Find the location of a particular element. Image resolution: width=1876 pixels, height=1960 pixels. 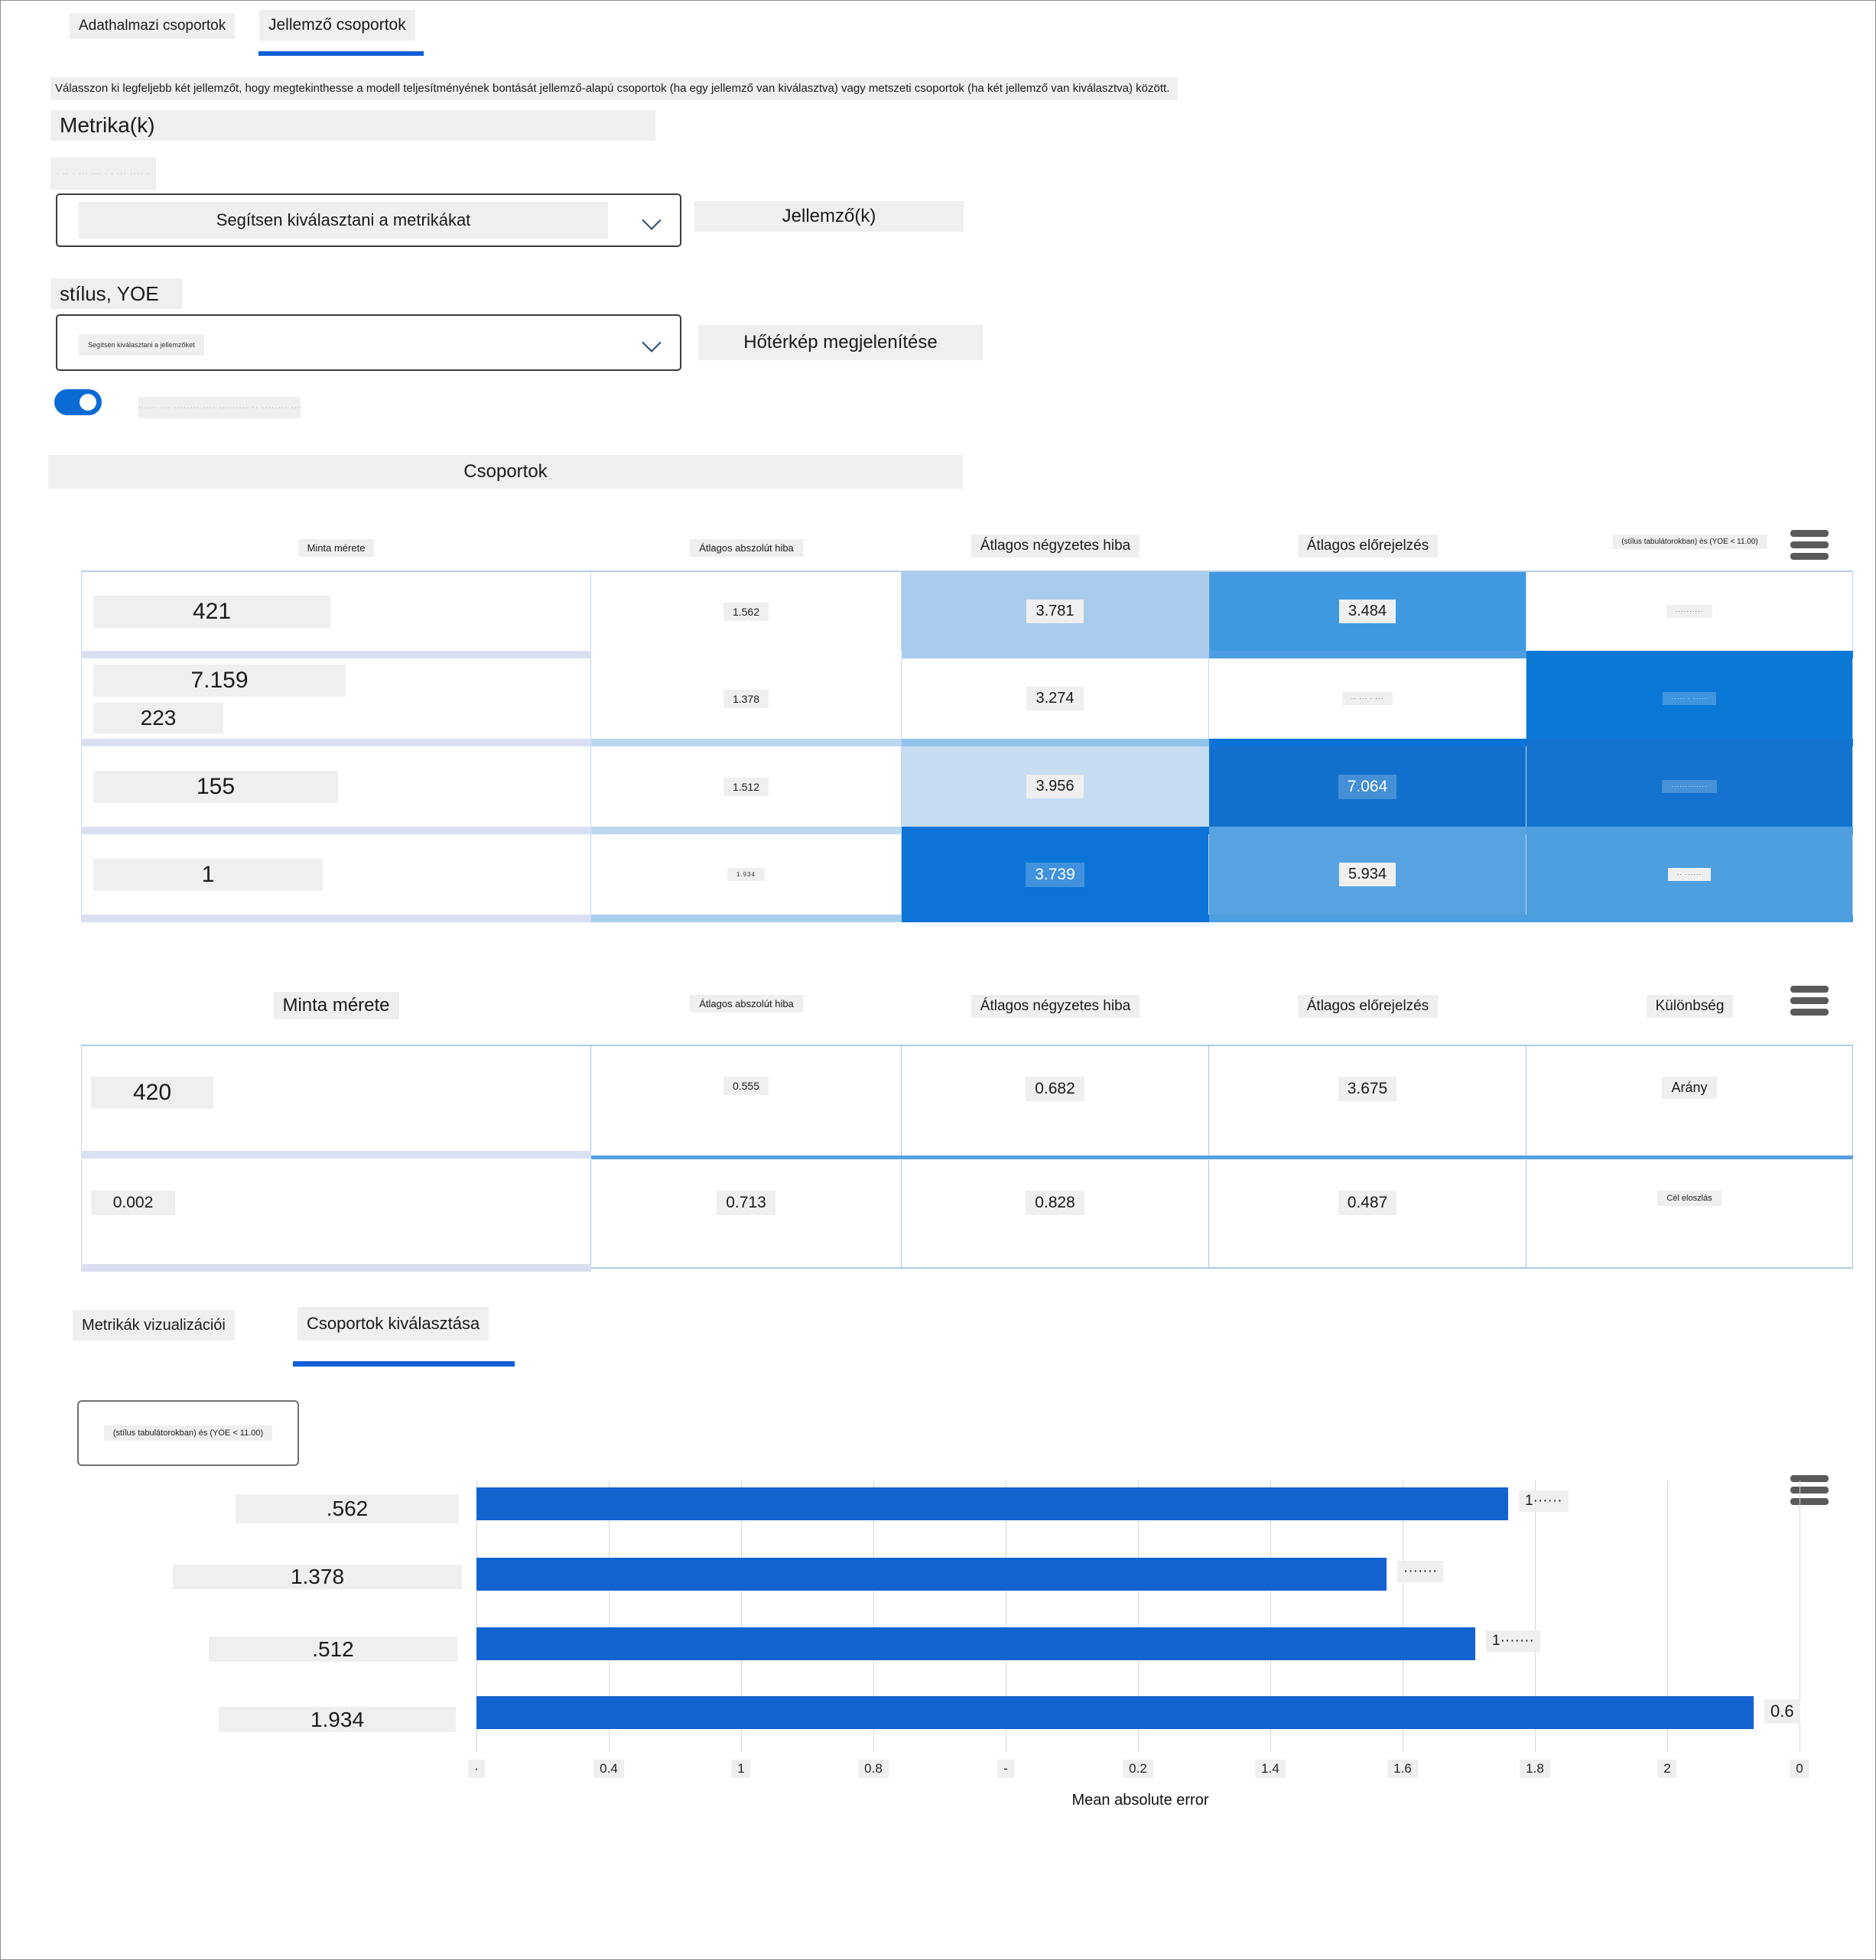

table1-cell-r1c4: ····· · ····· is located at coordinates (1689, 699).